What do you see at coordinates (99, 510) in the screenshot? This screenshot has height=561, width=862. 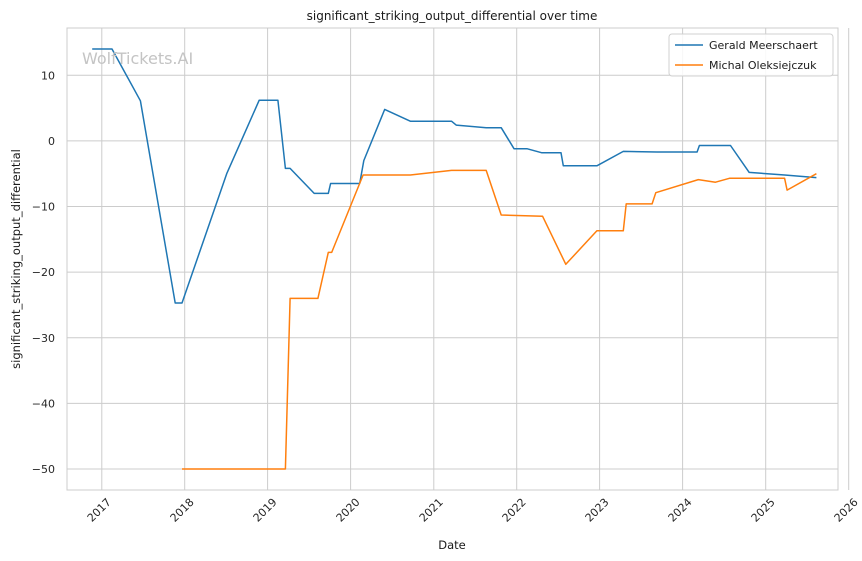 I see `x-tick-label: 2017` at bounding box center [99, 510].